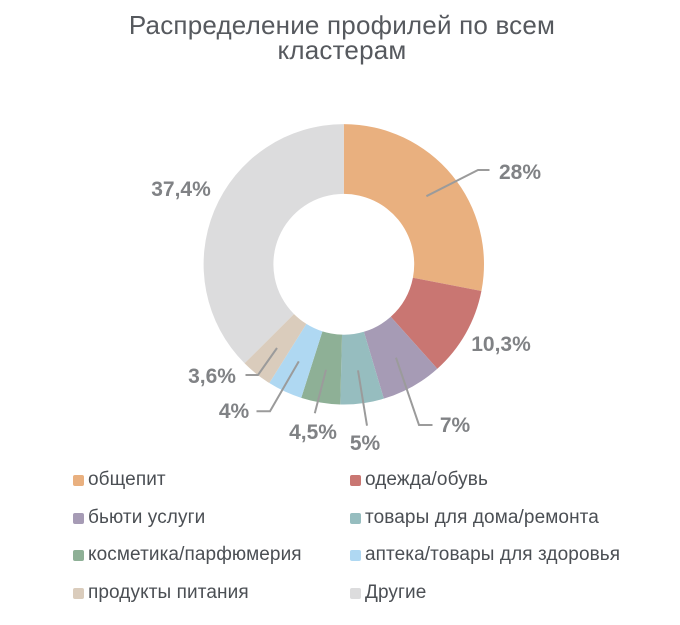 This screenshot has height=625, width=680. I want to click on legend-swatch-apteka, so click(355, 555).